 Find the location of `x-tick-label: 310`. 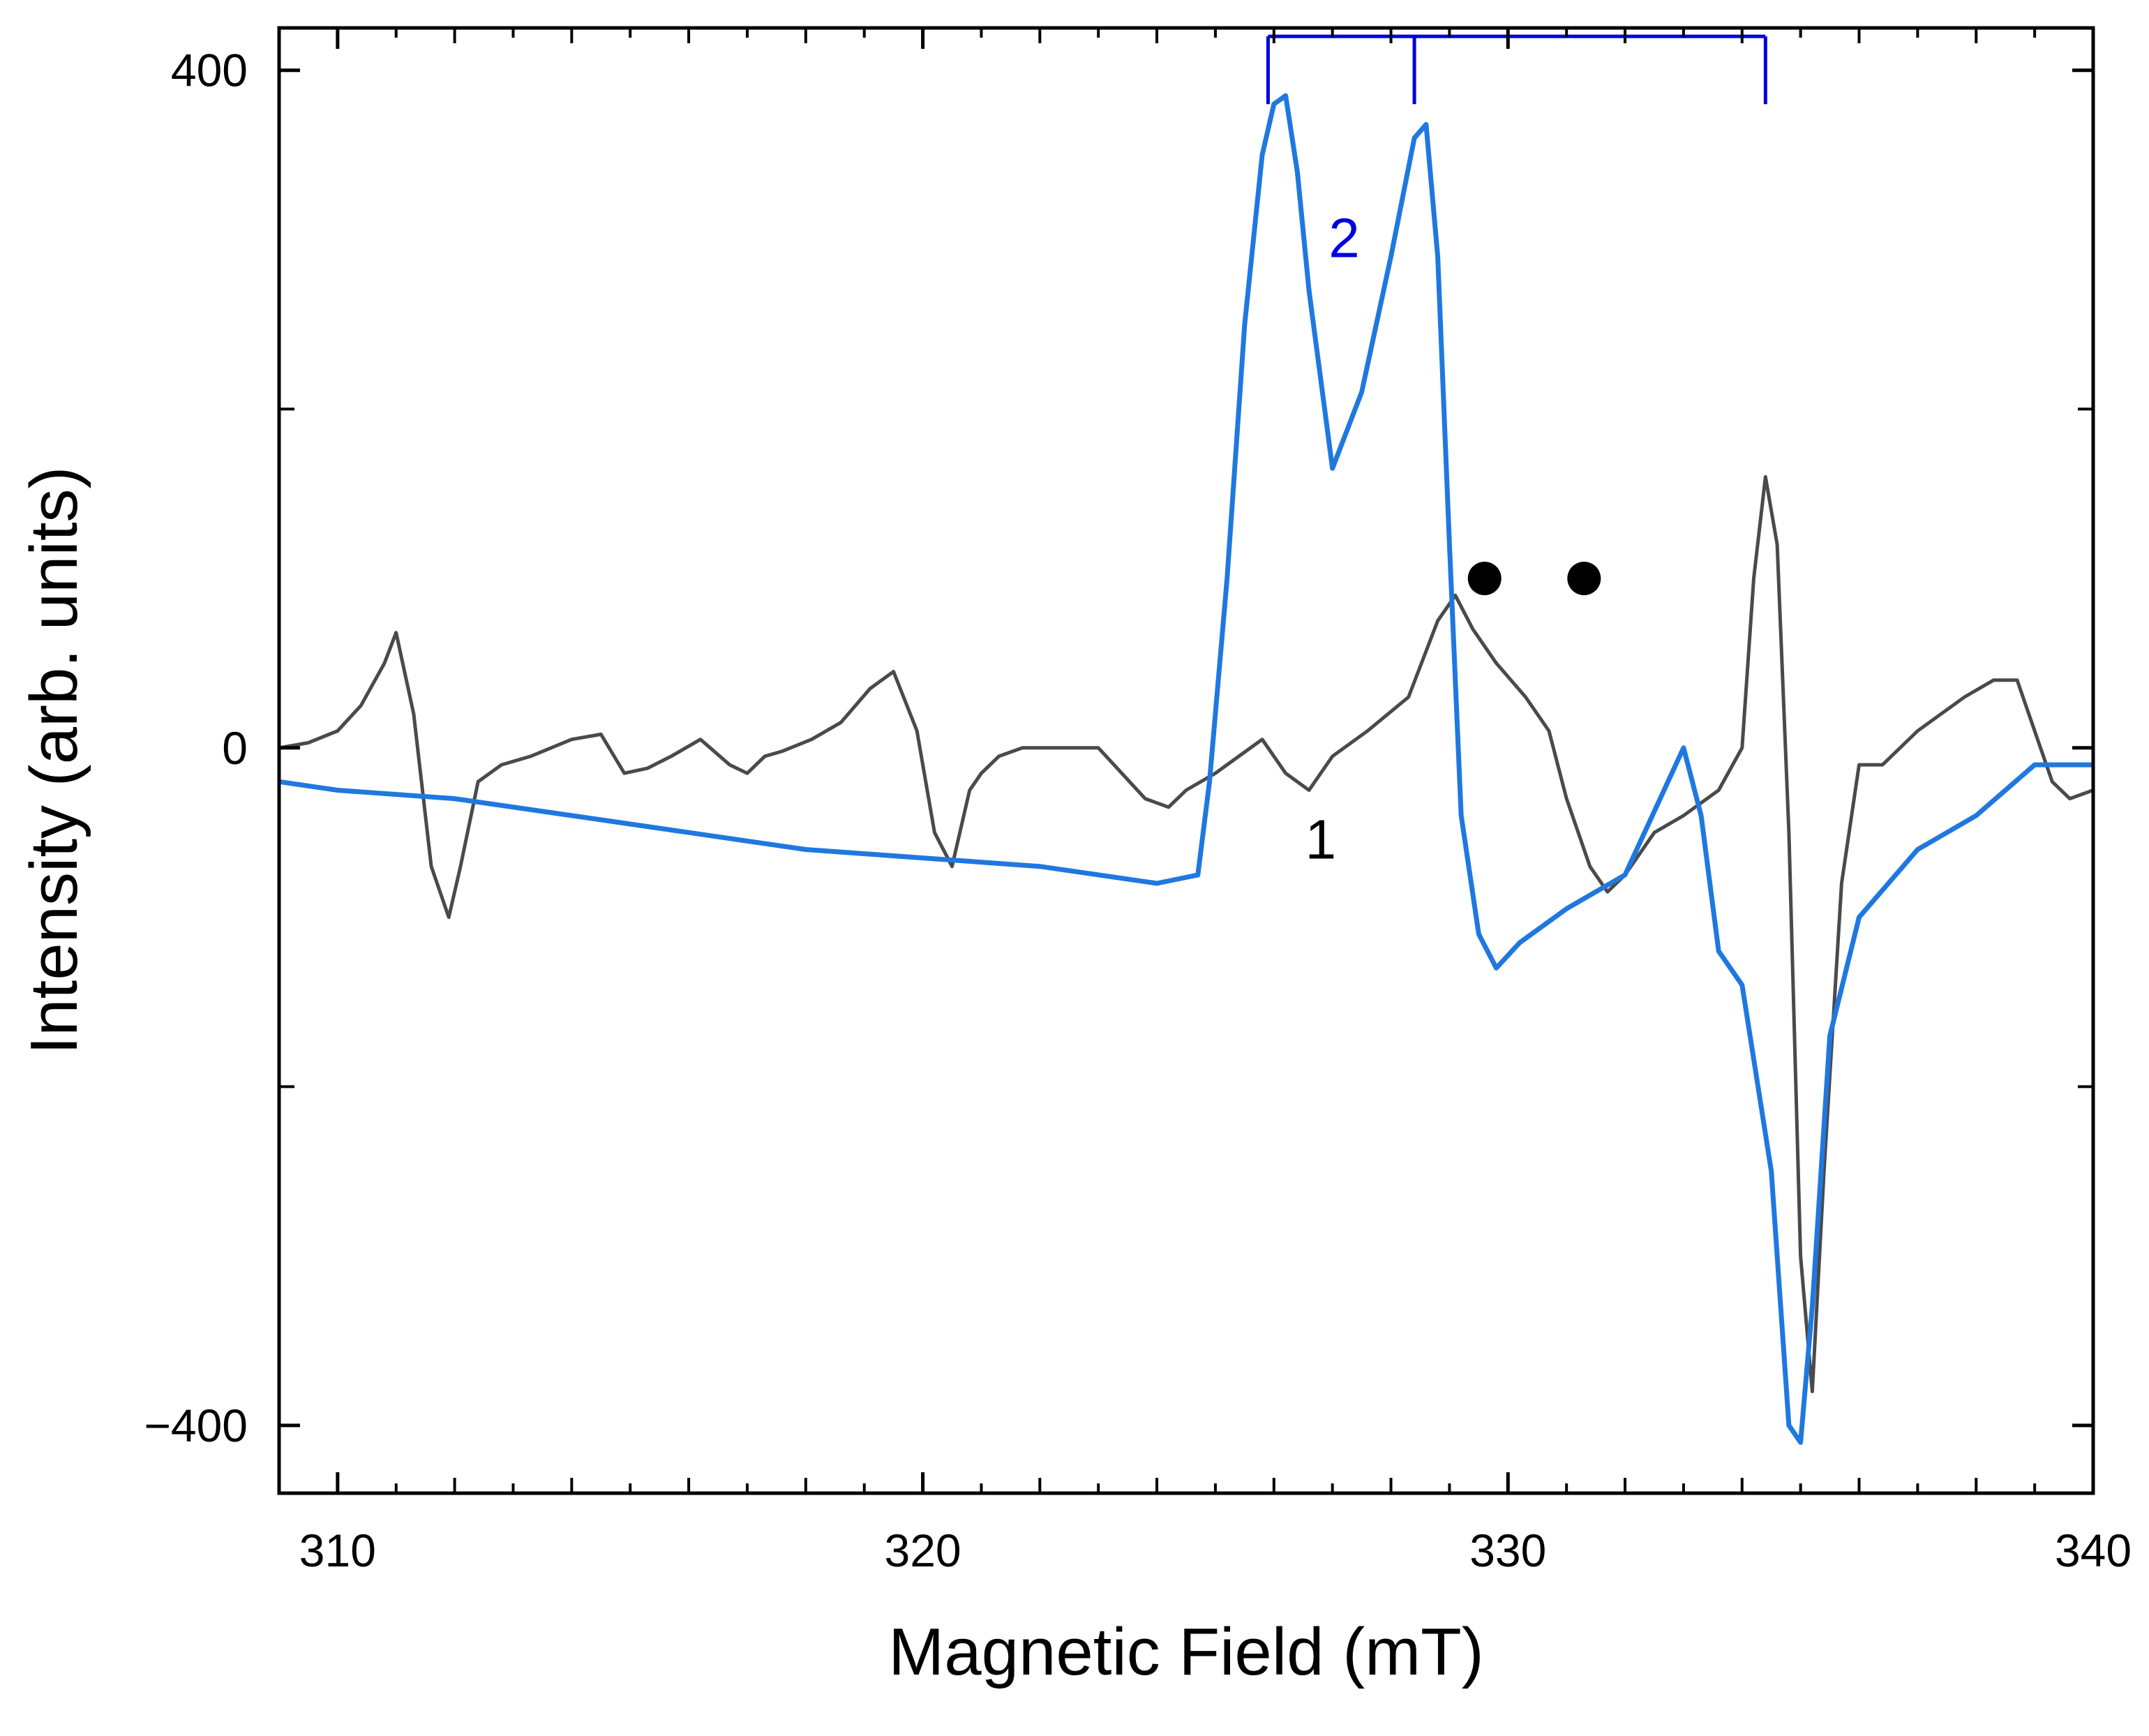

x-tick-label: 310 is located at coordinates (337, 1550).